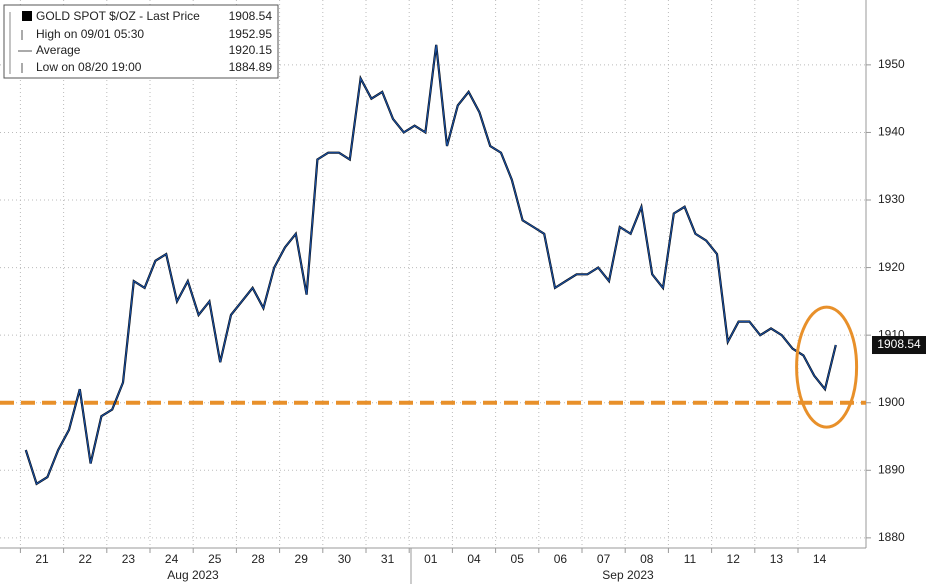  Describe the element at coordinates (129, 559) in the screenshot. I see `x-tick-label: 23` at that location.